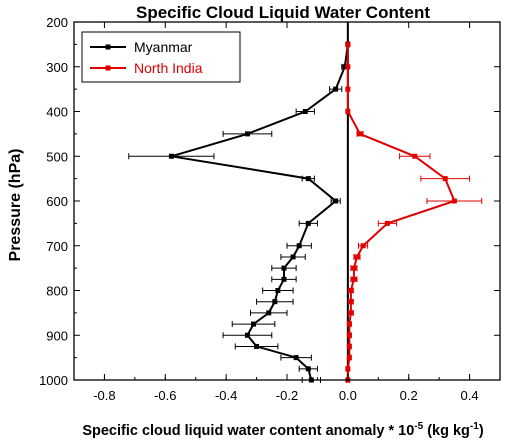 The image size is (526, 441). Describe the element at coordinates (15, 205) in the screenshot. I see `y-axis-label: Pressure (hPa)` at that location.